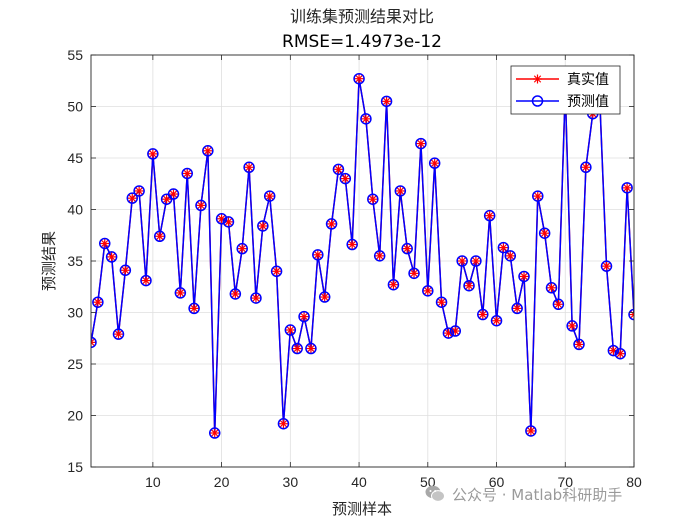  I want to click on legend-asterisk-marker, so click(537, 79).